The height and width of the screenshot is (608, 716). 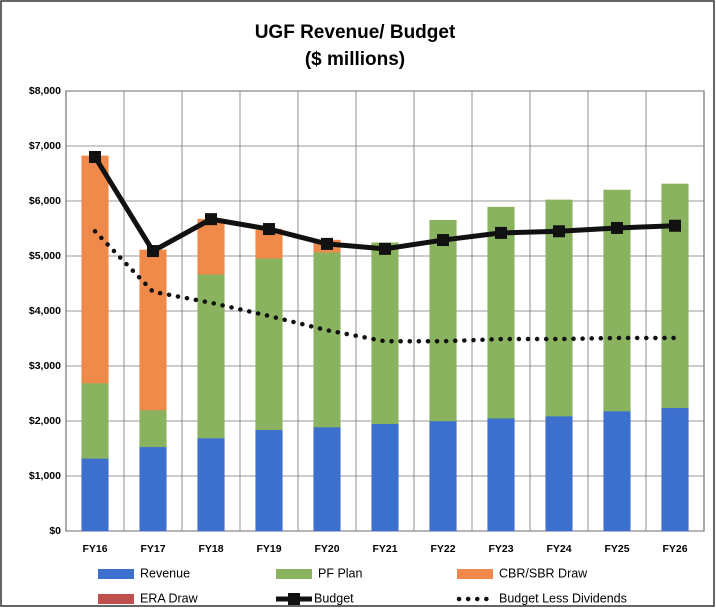 I want to click on x-tick-label: FY26, so click(x=674, y=549).